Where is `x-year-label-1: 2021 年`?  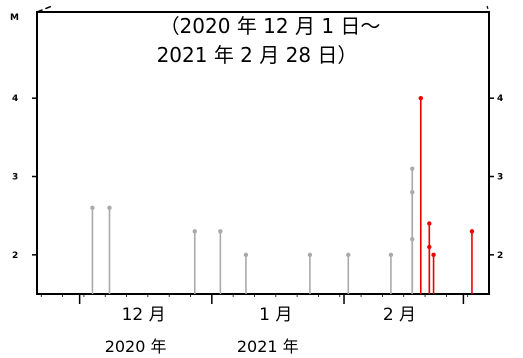 x-year-label-1: 2021 年 is located at coordinates (268, 346).